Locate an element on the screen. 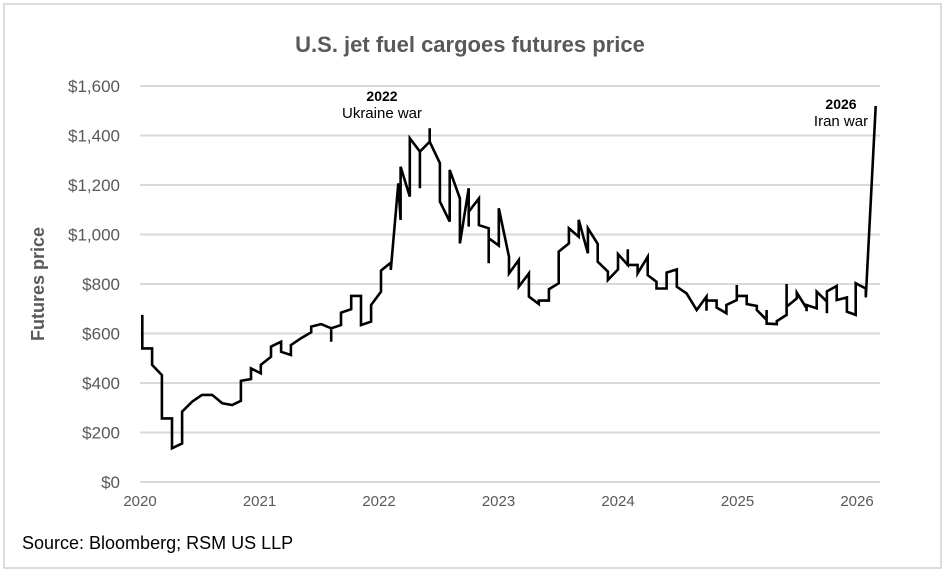 This screenshot has height=572, width=945. y-tick-label: $800 is located at coordinates (101, 284).